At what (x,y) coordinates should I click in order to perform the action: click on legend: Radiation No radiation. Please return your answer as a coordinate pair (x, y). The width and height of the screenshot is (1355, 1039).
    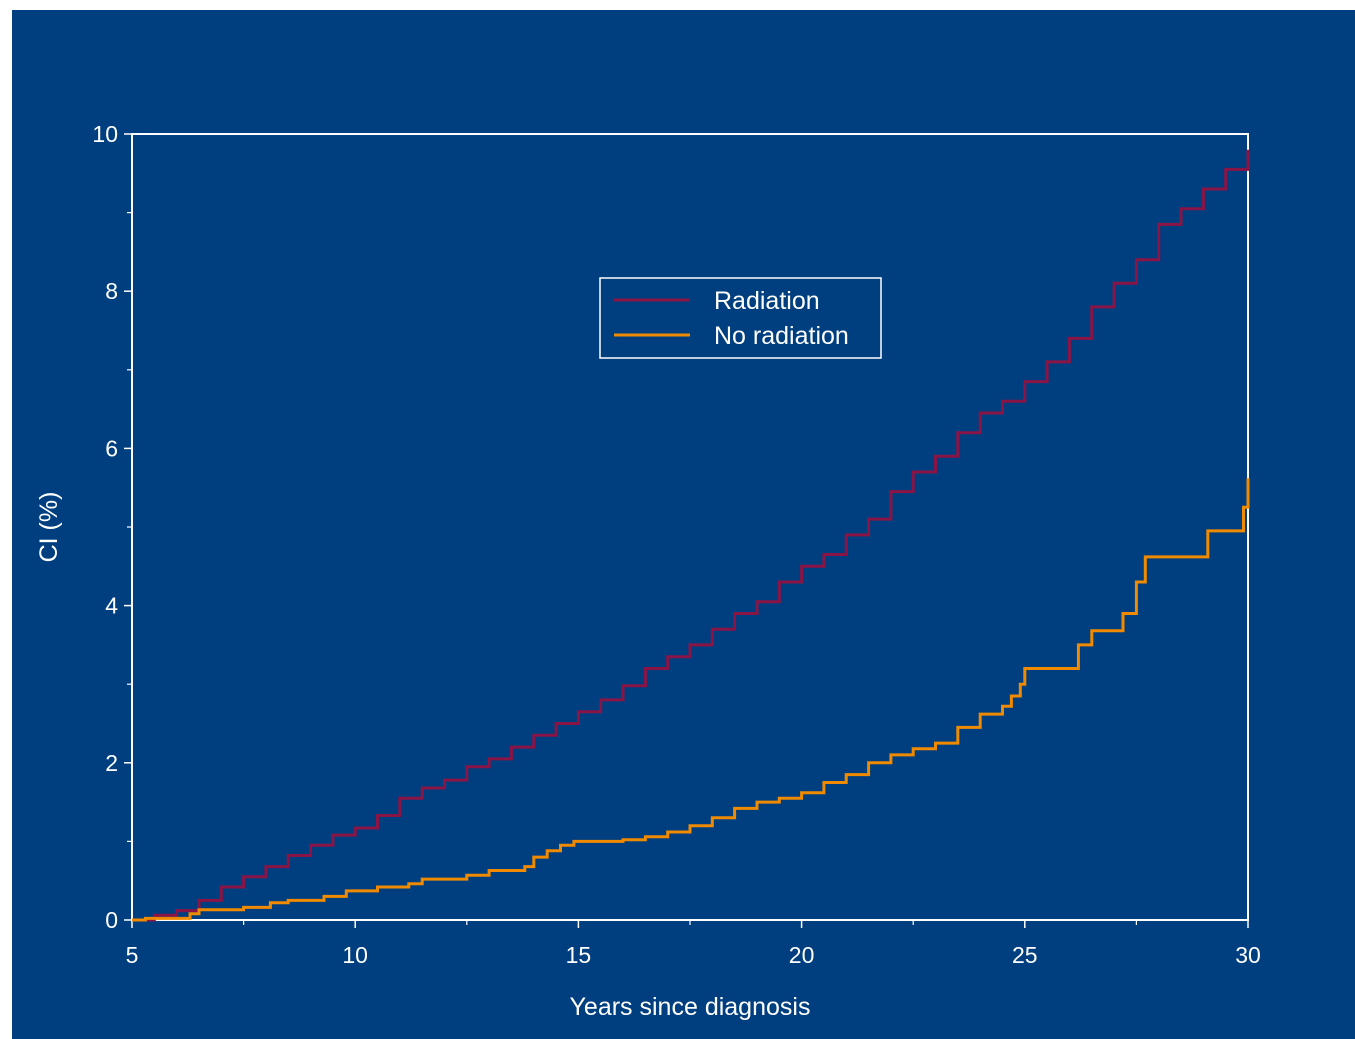
    Looking at the image, I should click on (740, 318).